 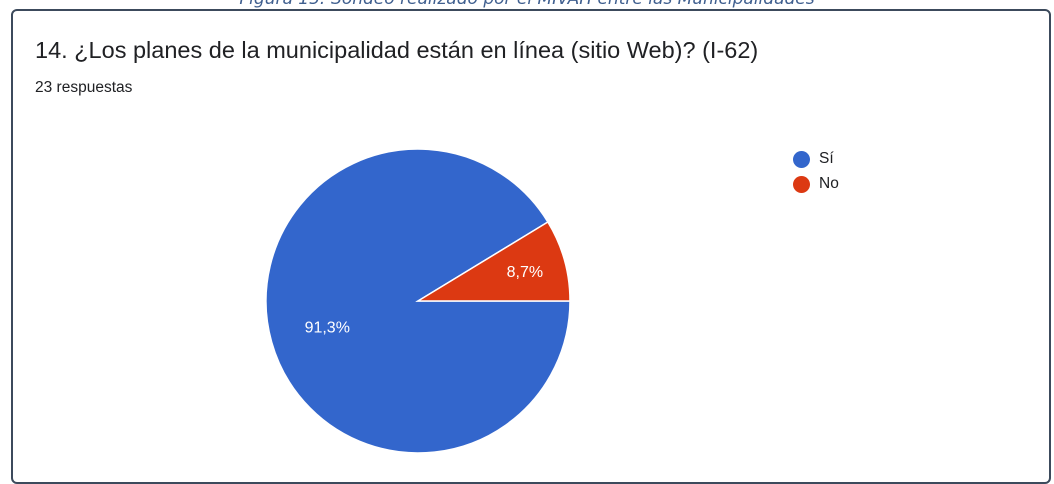 What do you see at coordinates (829, 183) in the screenshot?
I see `legend-label: No` at bounding box center [829, 183].